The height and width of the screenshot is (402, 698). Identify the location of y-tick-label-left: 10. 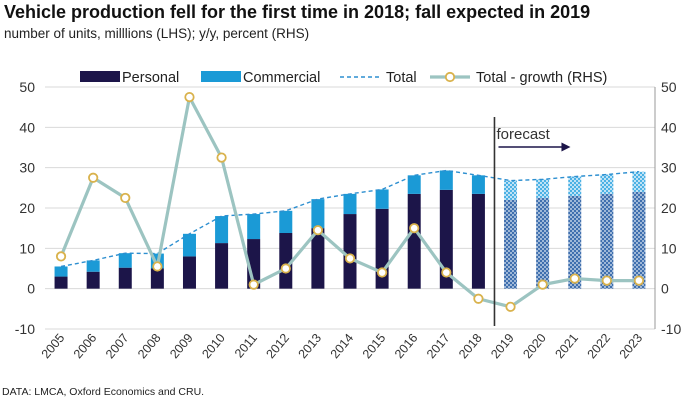
(27, 248).